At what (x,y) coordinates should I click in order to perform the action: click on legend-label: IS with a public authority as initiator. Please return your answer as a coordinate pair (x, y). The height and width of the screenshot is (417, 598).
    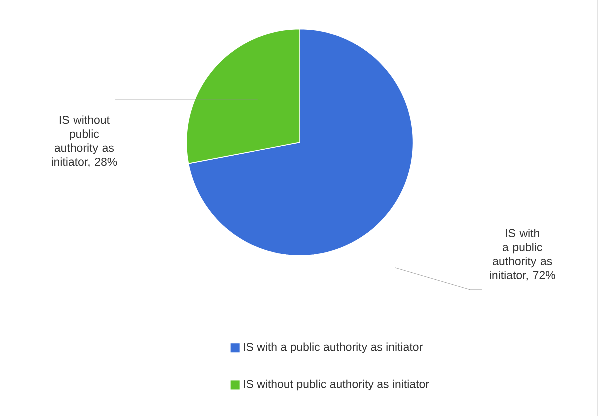
    Looking at the image, I should click on (333, 348).